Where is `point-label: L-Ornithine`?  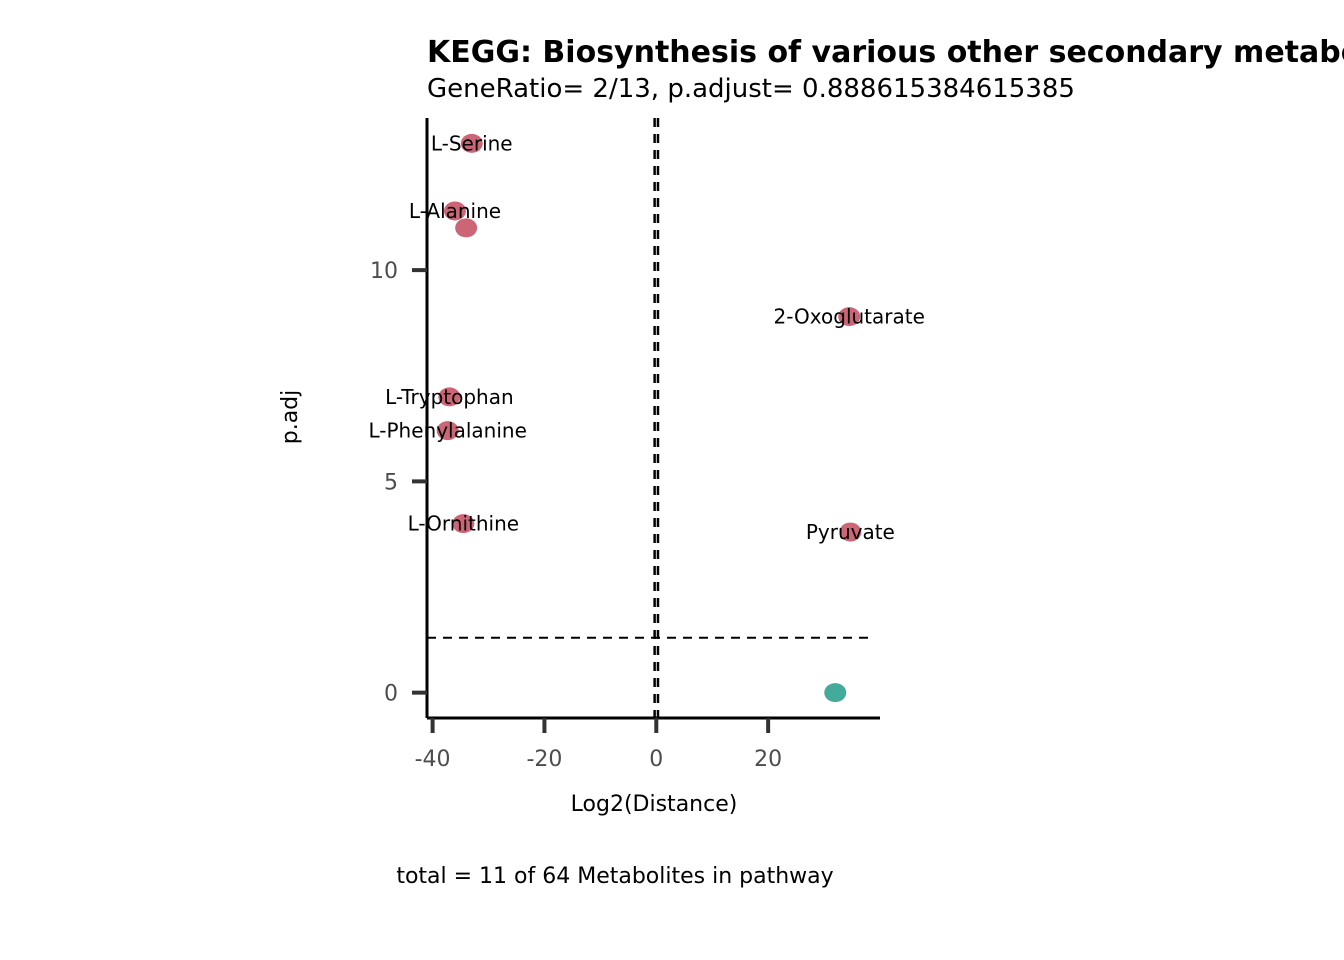 point-label: L-Ornithine is located at coordinates (463, 524).